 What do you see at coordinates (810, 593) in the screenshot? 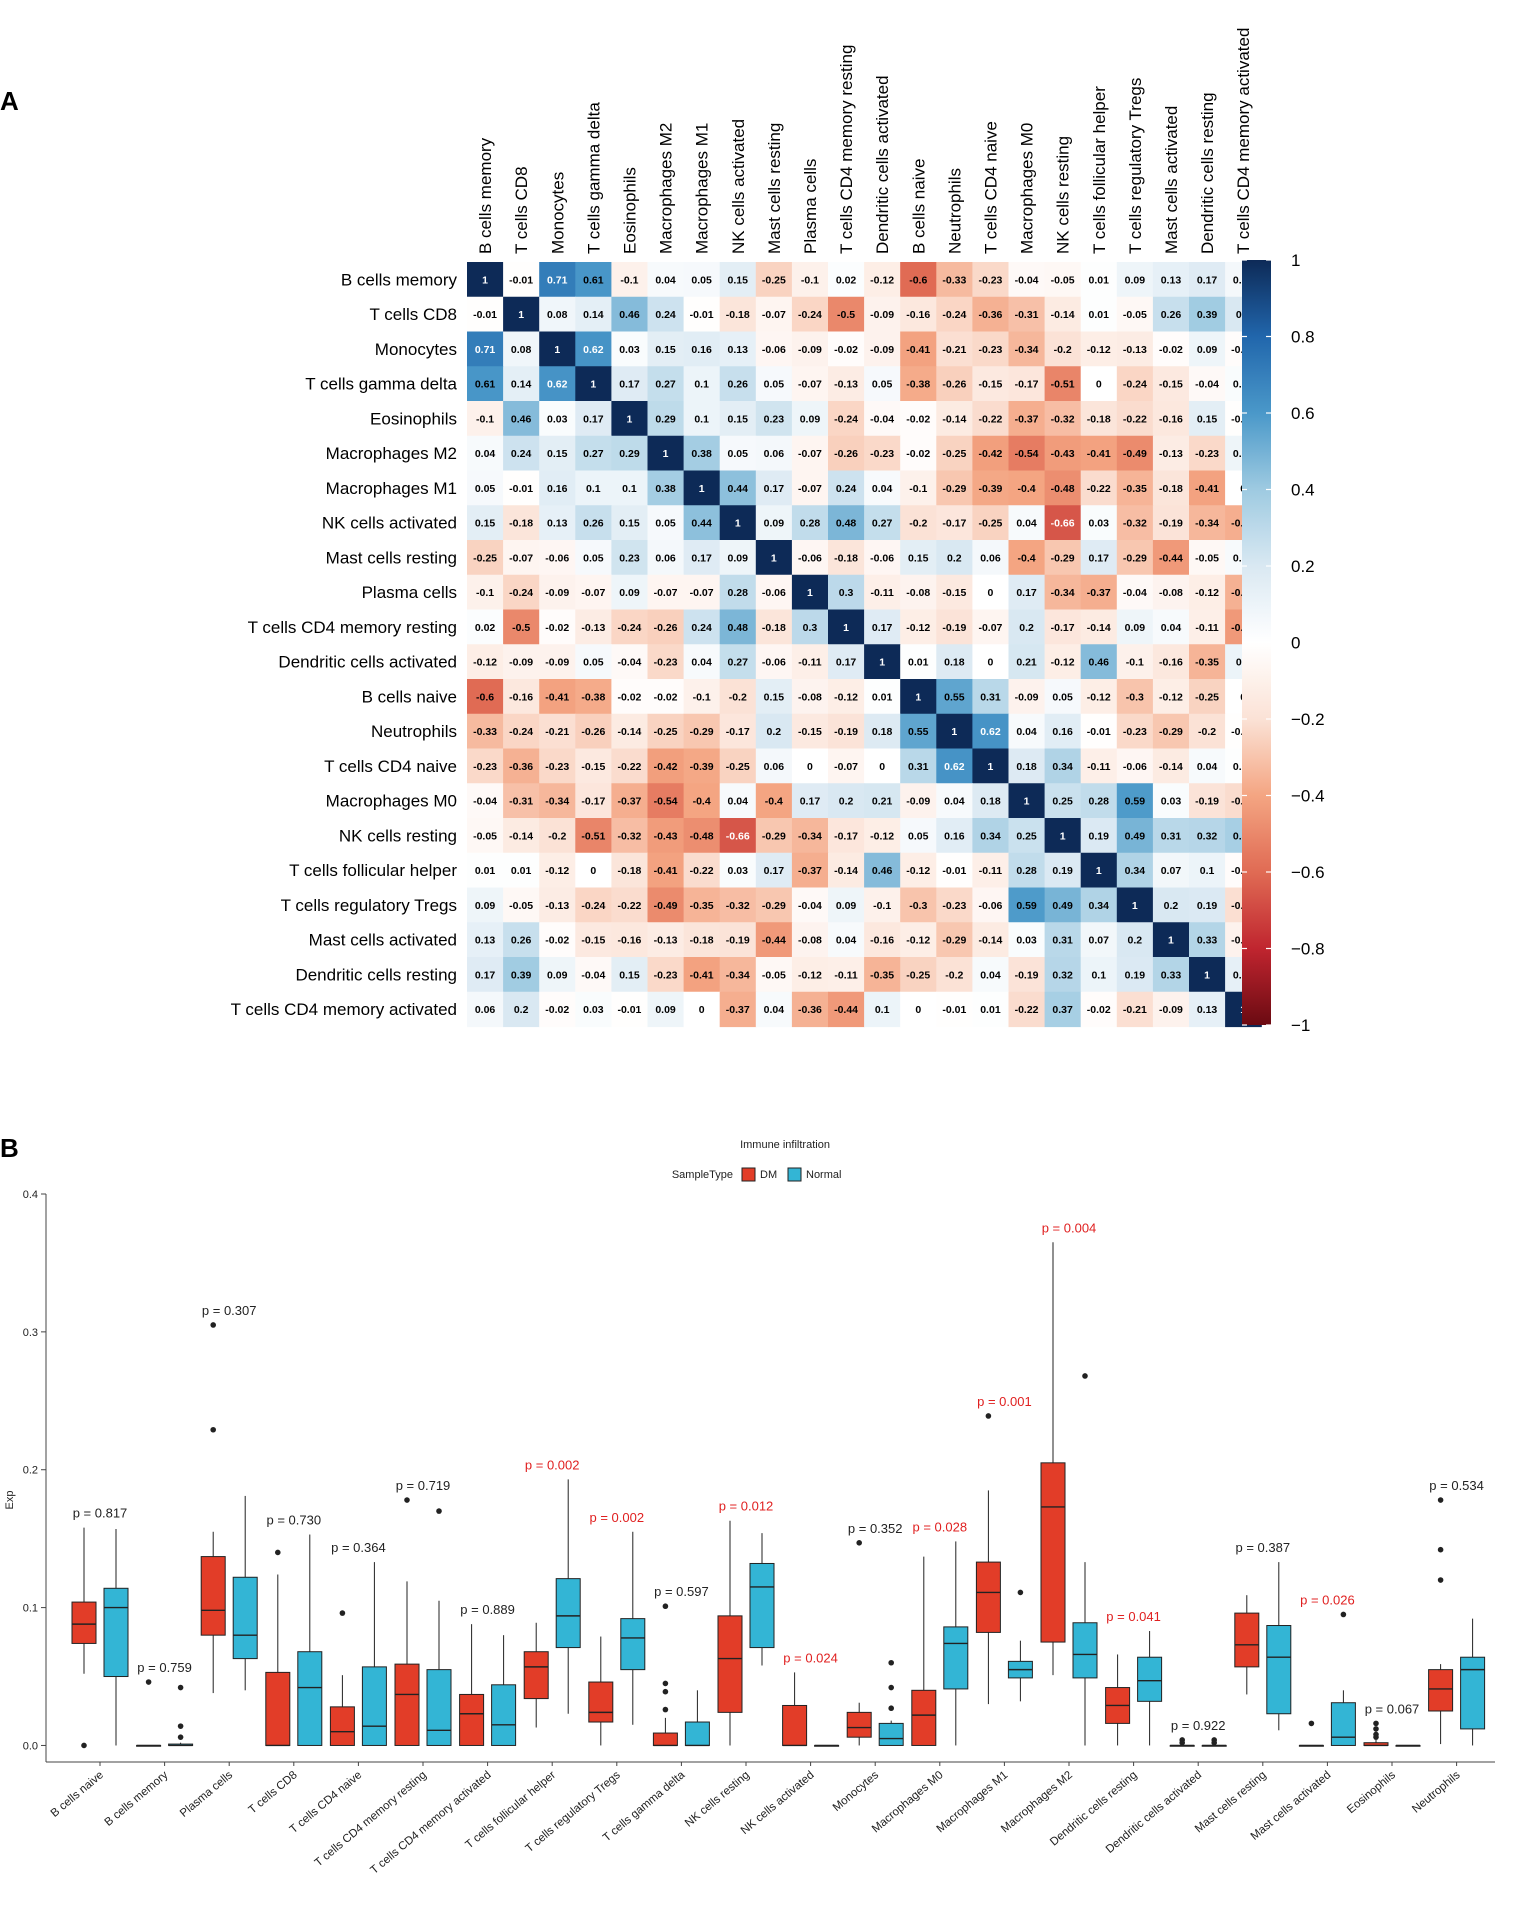
I see `heatmap-cell-value: 1` at bounding box center [810, 593].